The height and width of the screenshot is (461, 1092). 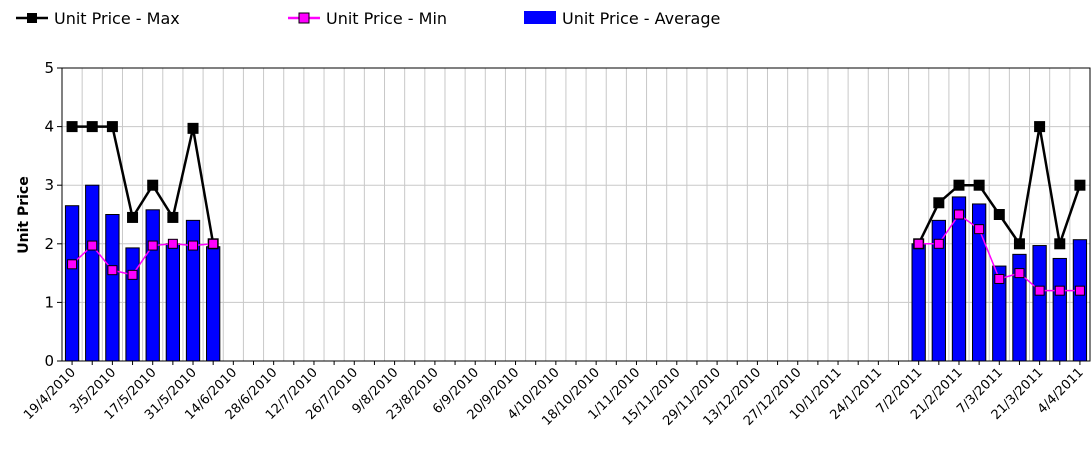 What do you see at coordinates (49, 127) in the screenshot?
I see `y-tick-label: 4` at bounding box center [49, 127].